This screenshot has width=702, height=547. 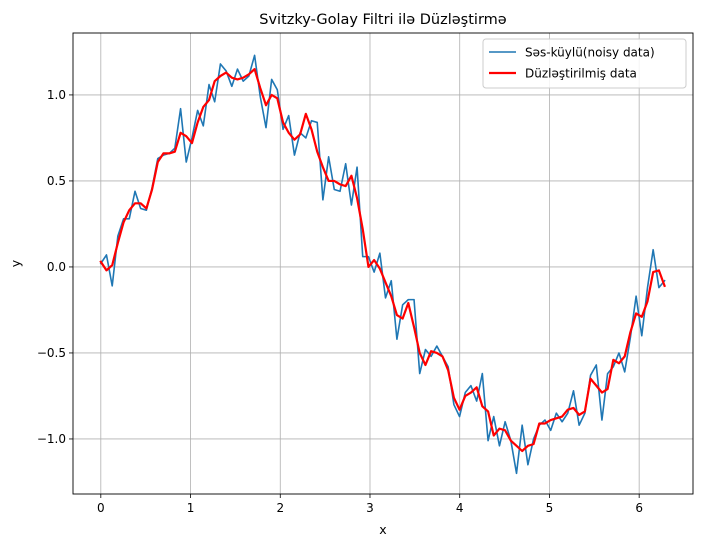 What do you see at coordinates (56, 267) in the screenshot?
I see `y-tick-label: 0.0` at bounding box center [56, 267].